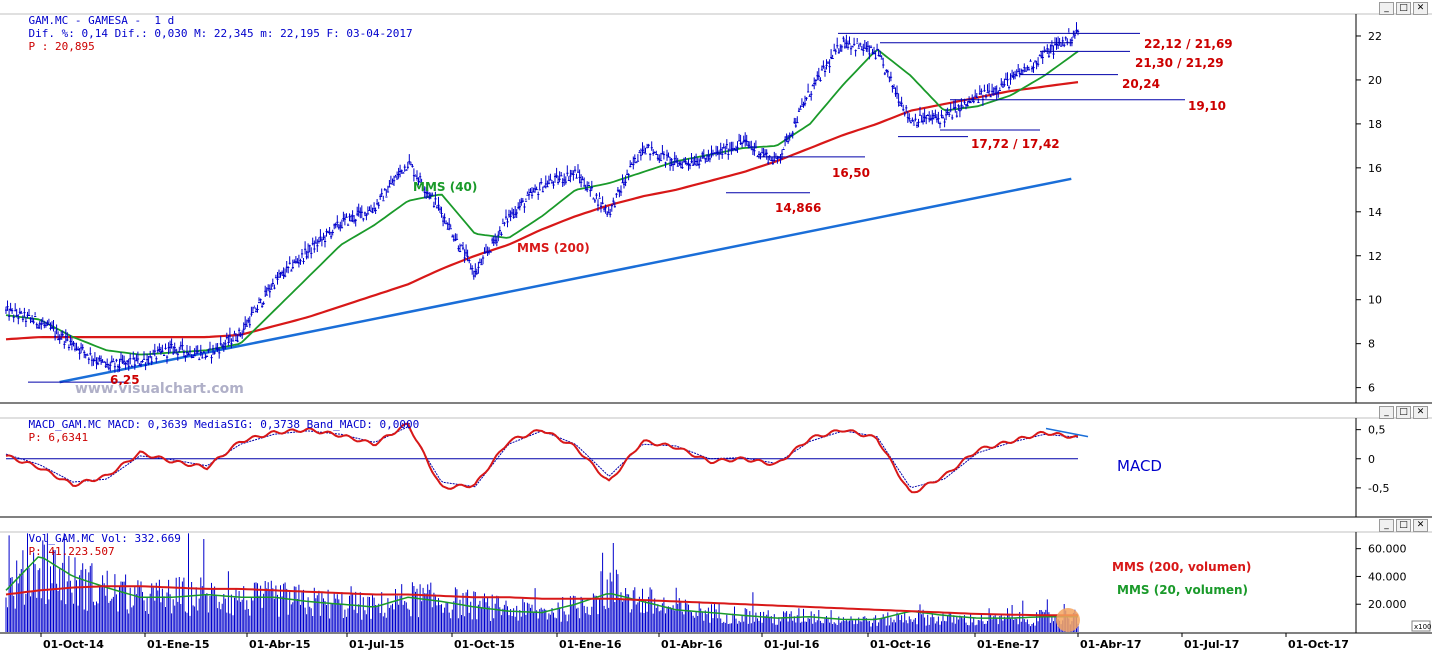 This screenshot has width=1432, height=656. I want to click on level-annotation: 16,50, so click(851, 173).